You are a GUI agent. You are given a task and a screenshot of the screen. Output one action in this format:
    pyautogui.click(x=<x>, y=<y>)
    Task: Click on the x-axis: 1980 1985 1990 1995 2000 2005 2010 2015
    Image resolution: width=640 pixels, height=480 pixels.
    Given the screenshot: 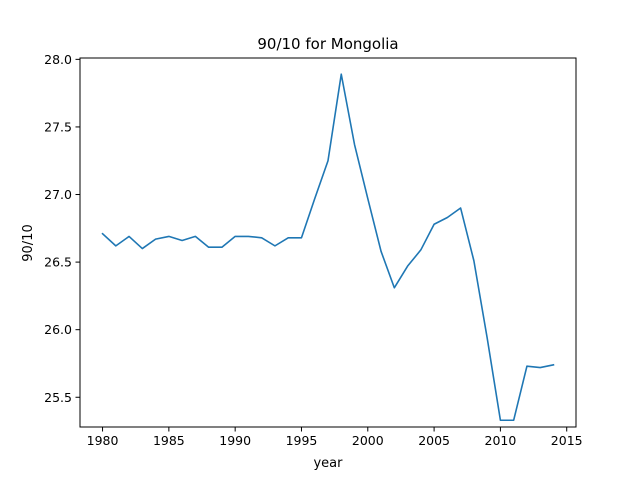 What is the action you would take?
    pyautogui.click(x=335, y=437)
    